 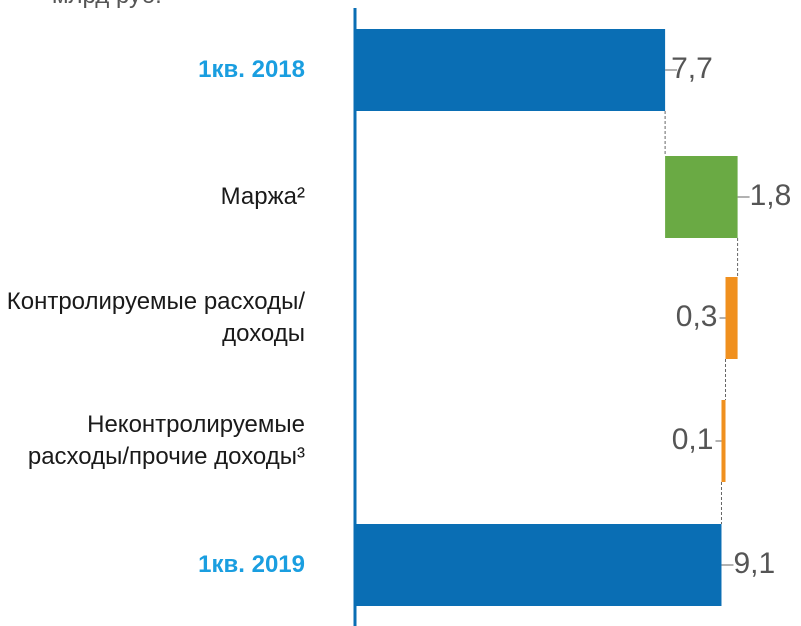 I want to click on category-label: Неконтролируемые расходы/прочие доходы³, so click(x=166, y=440).